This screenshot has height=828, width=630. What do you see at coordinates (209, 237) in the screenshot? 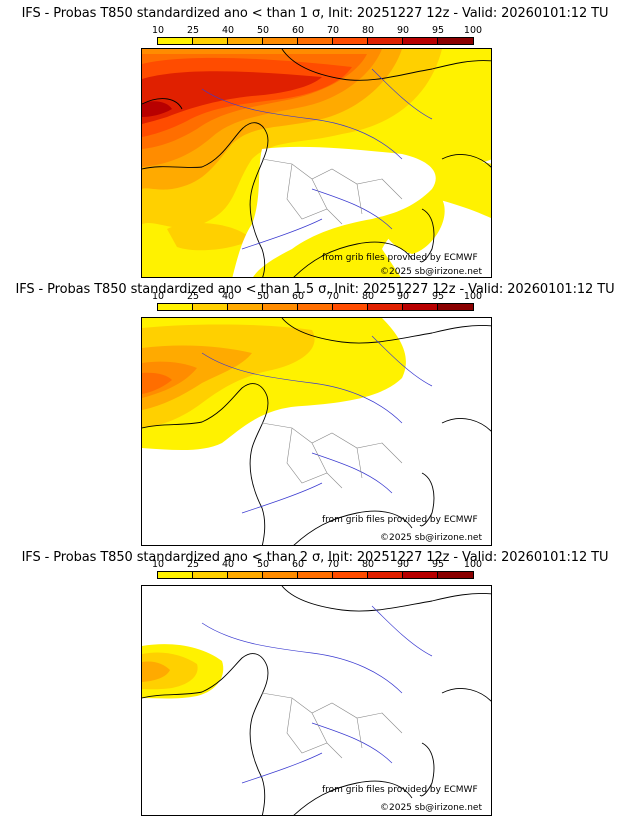
I see `prob-area-30-green-patch` at bounding box center [209, 237].